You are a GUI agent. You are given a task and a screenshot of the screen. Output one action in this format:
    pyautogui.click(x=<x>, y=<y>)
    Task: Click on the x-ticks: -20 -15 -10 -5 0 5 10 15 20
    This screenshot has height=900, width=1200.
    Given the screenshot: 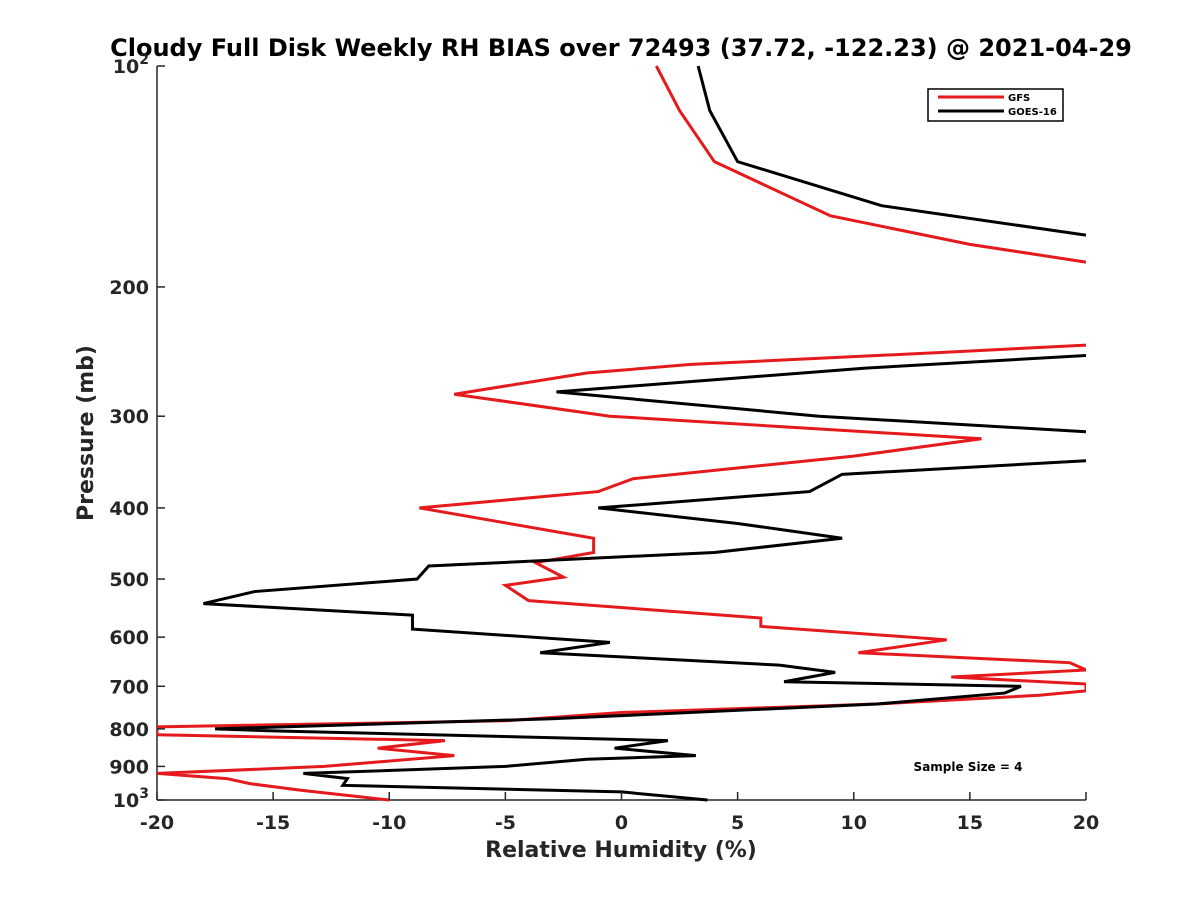 What is the action you would take?
    pyautogui.click(x=619, y=813)
    